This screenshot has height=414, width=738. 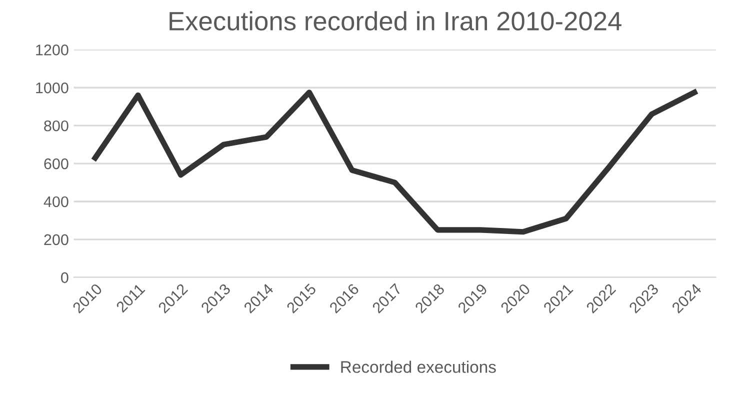 I want to click on y-tick-label: 0, so click(x=64, y=278).